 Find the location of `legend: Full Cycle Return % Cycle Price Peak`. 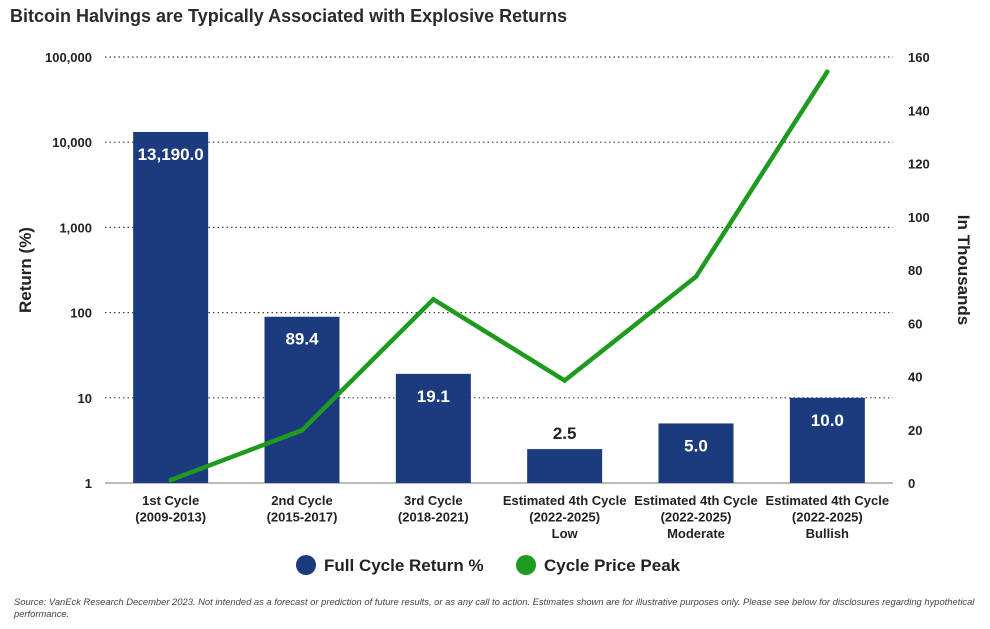

legend: Full Cycle Return % Cycle Price Peak is located at coordinates (488, 565).